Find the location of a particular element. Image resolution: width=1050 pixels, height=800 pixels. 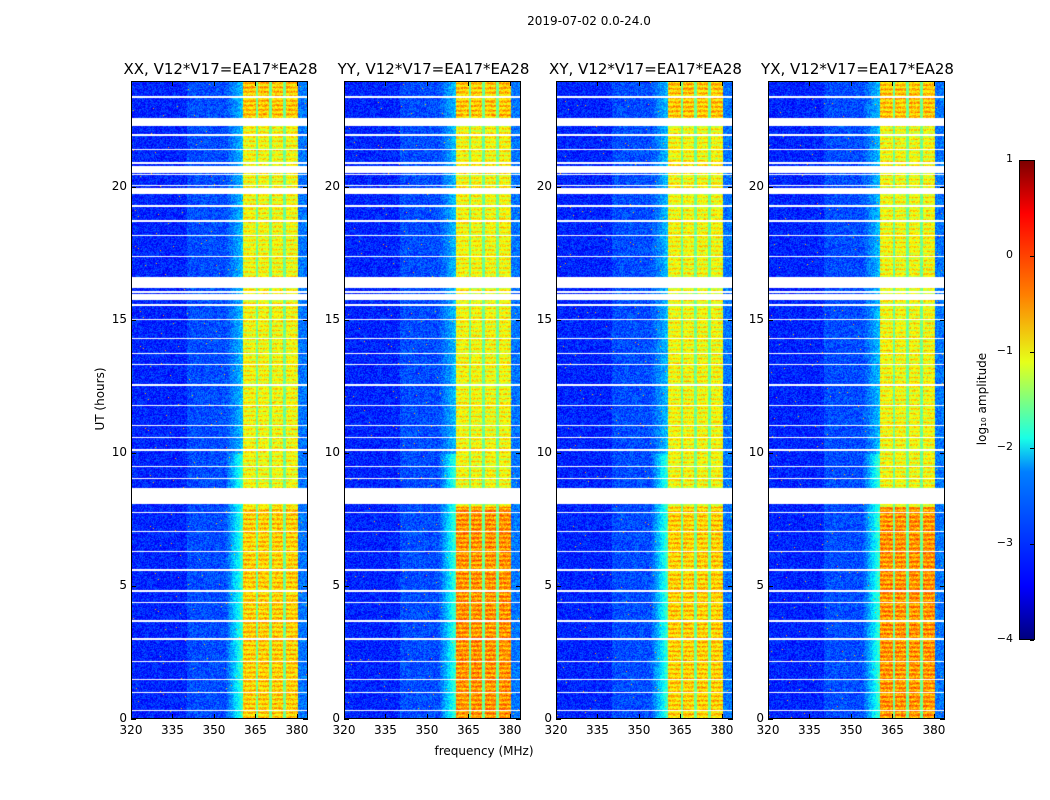

colorbar-tick-label: 1 is located at coordinates (1009, 158).